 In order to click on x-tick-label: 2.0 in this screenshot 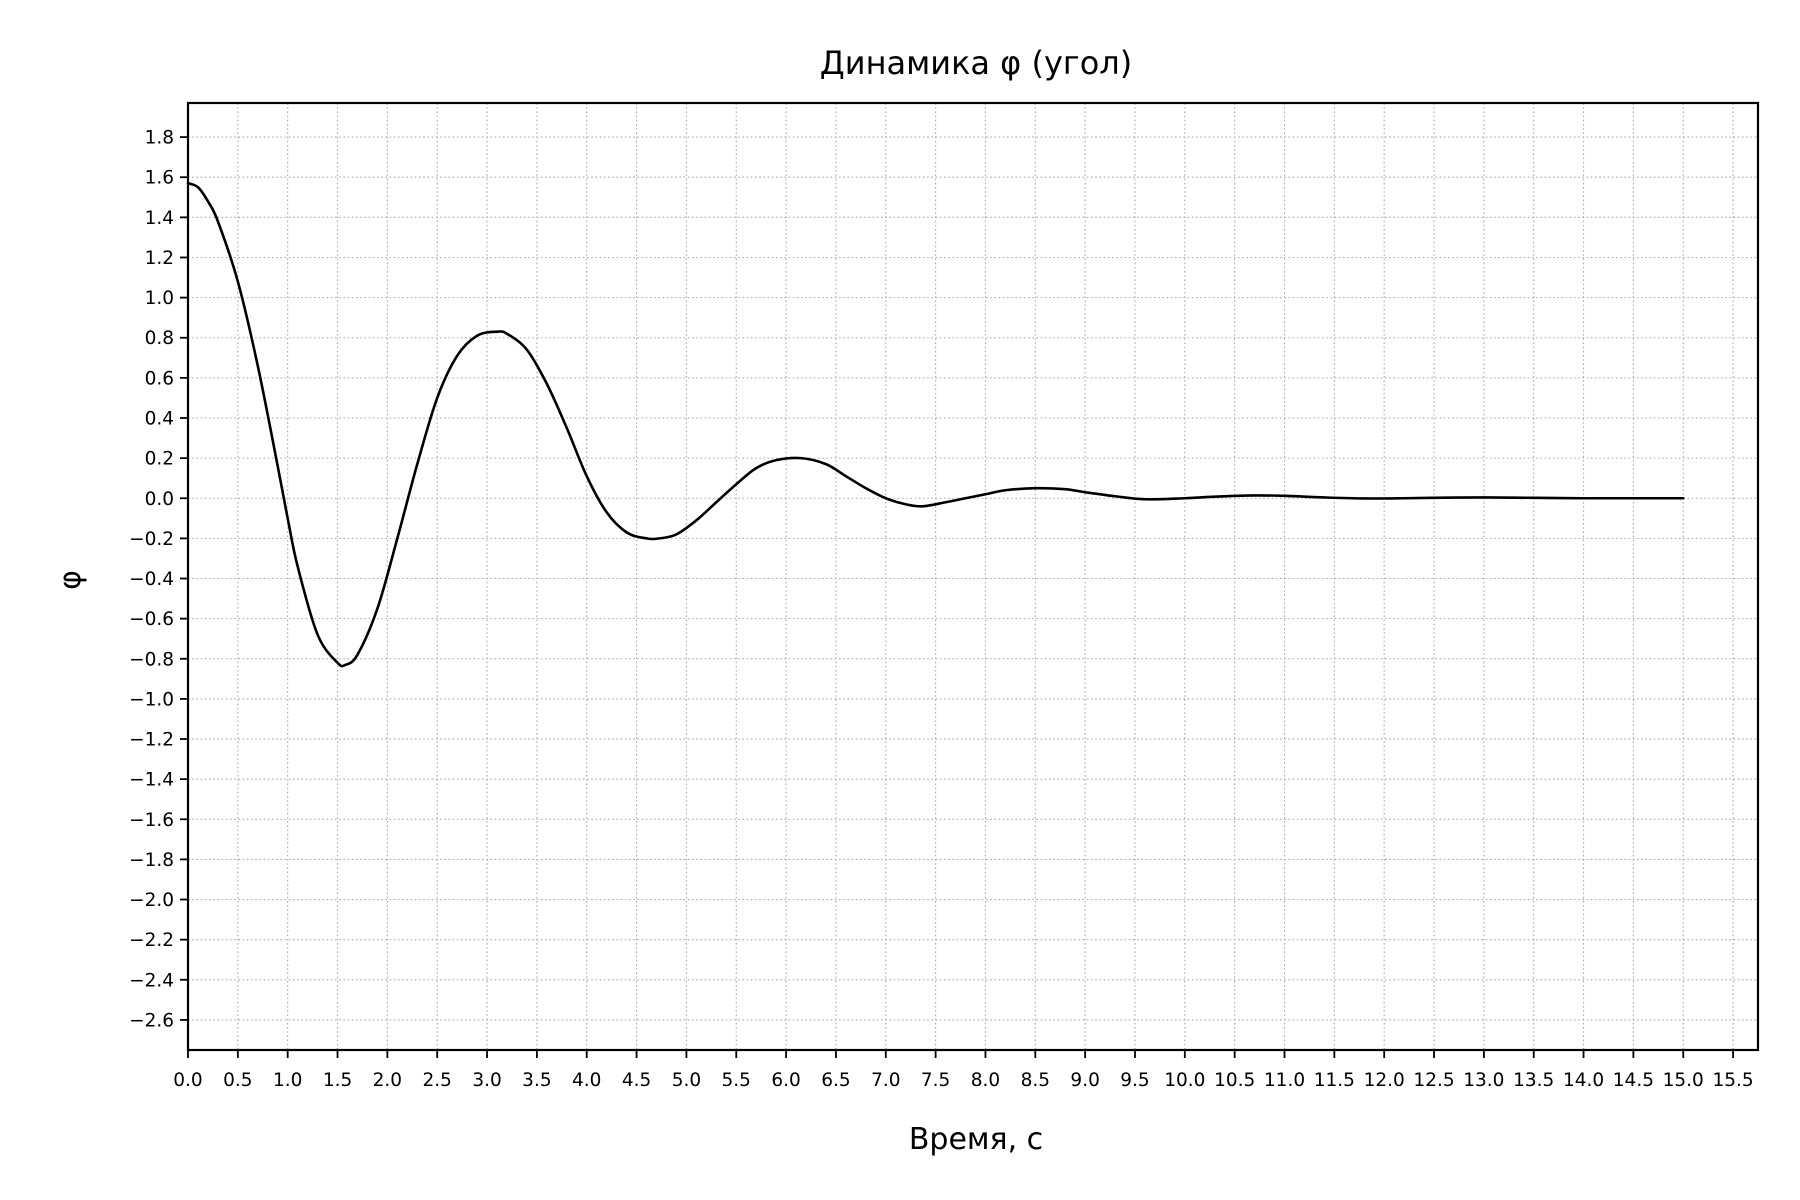, I will do `click(387, 1080)`.